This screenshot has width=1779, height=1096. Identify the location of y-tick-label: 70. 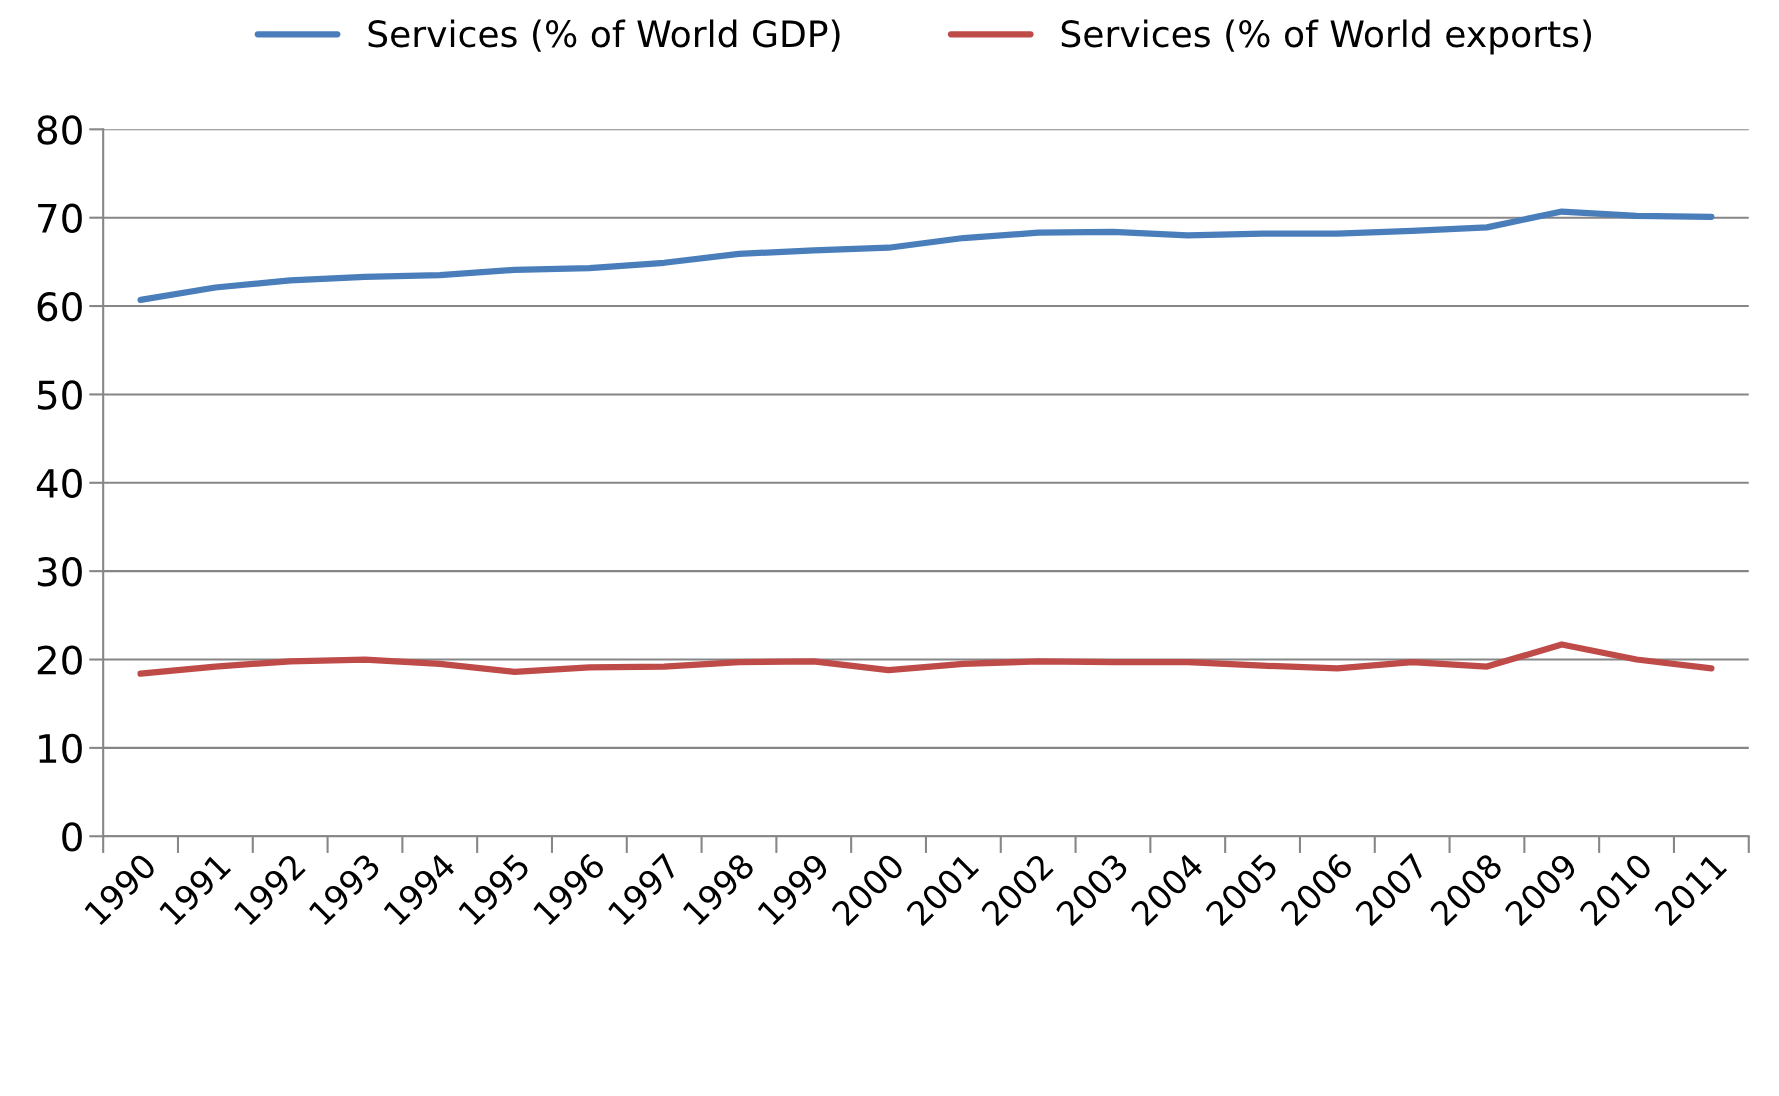
(60, 218).